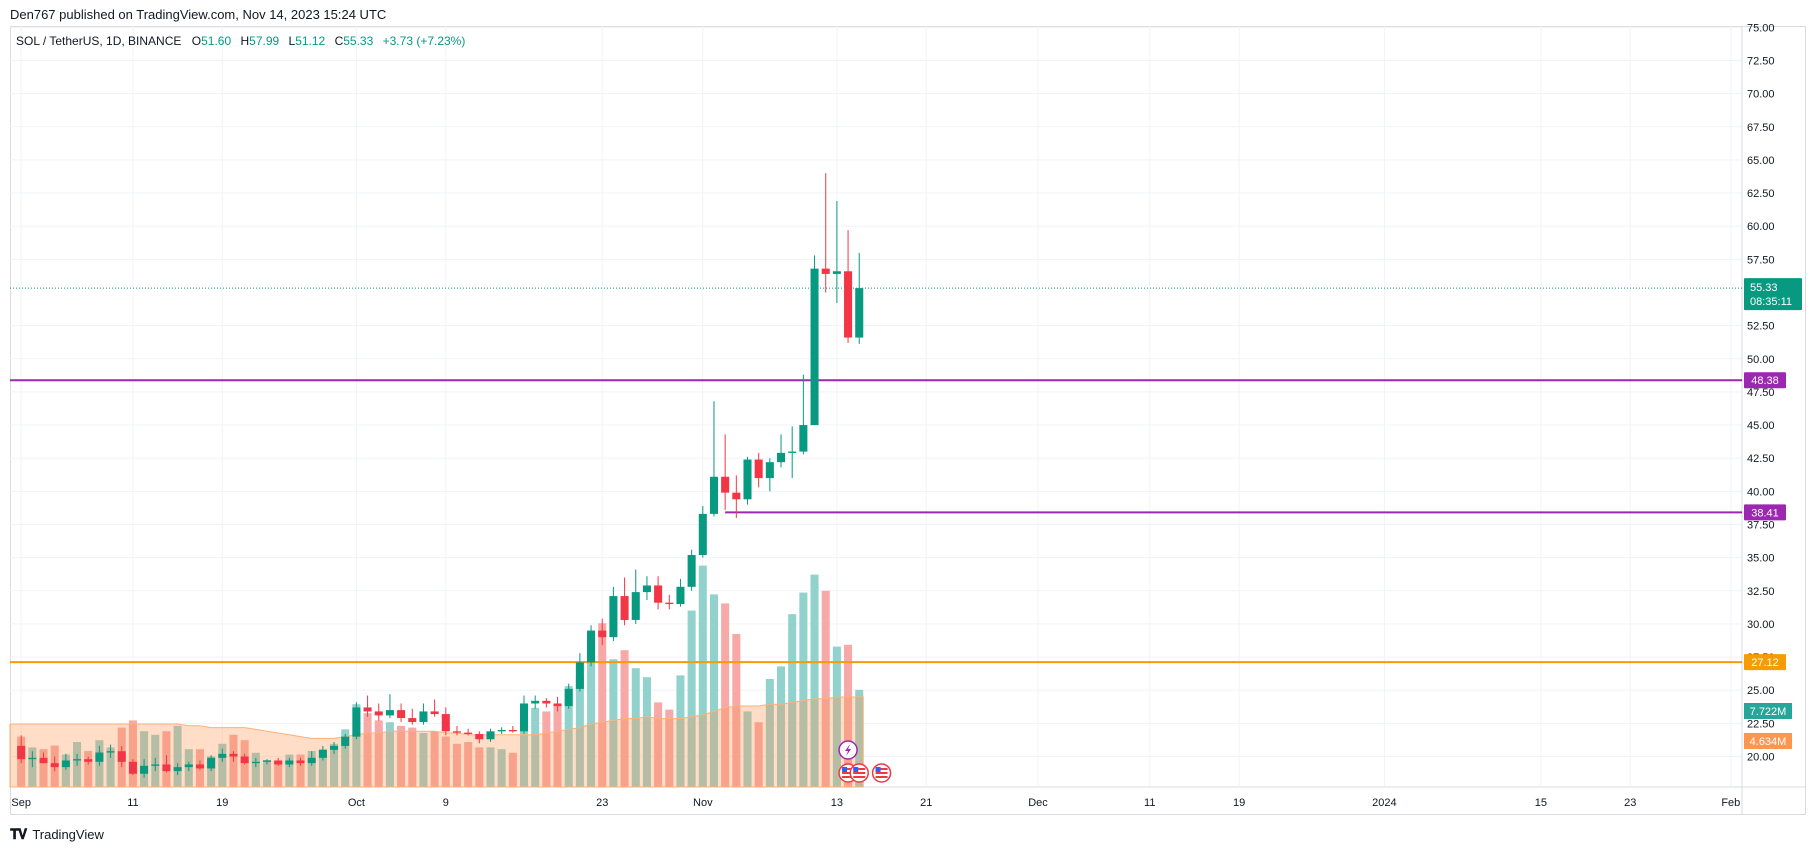 Image resolution: width=1817 pixels, height=850 pixels. Describe the element at coordinates (1765, 380) in the screenshot. I see `upper-level-tag-bg` at that location.